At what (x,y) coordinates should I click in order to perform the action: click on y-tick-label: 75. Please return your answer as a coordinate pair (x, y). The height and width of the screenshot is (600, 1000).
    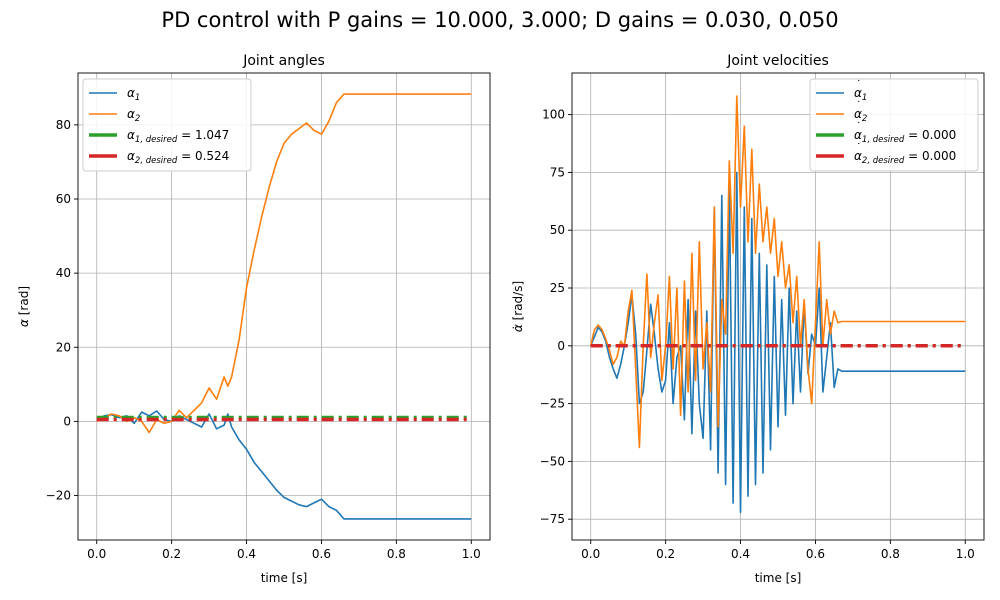
    Looking at the image, I should click on (557, 172).